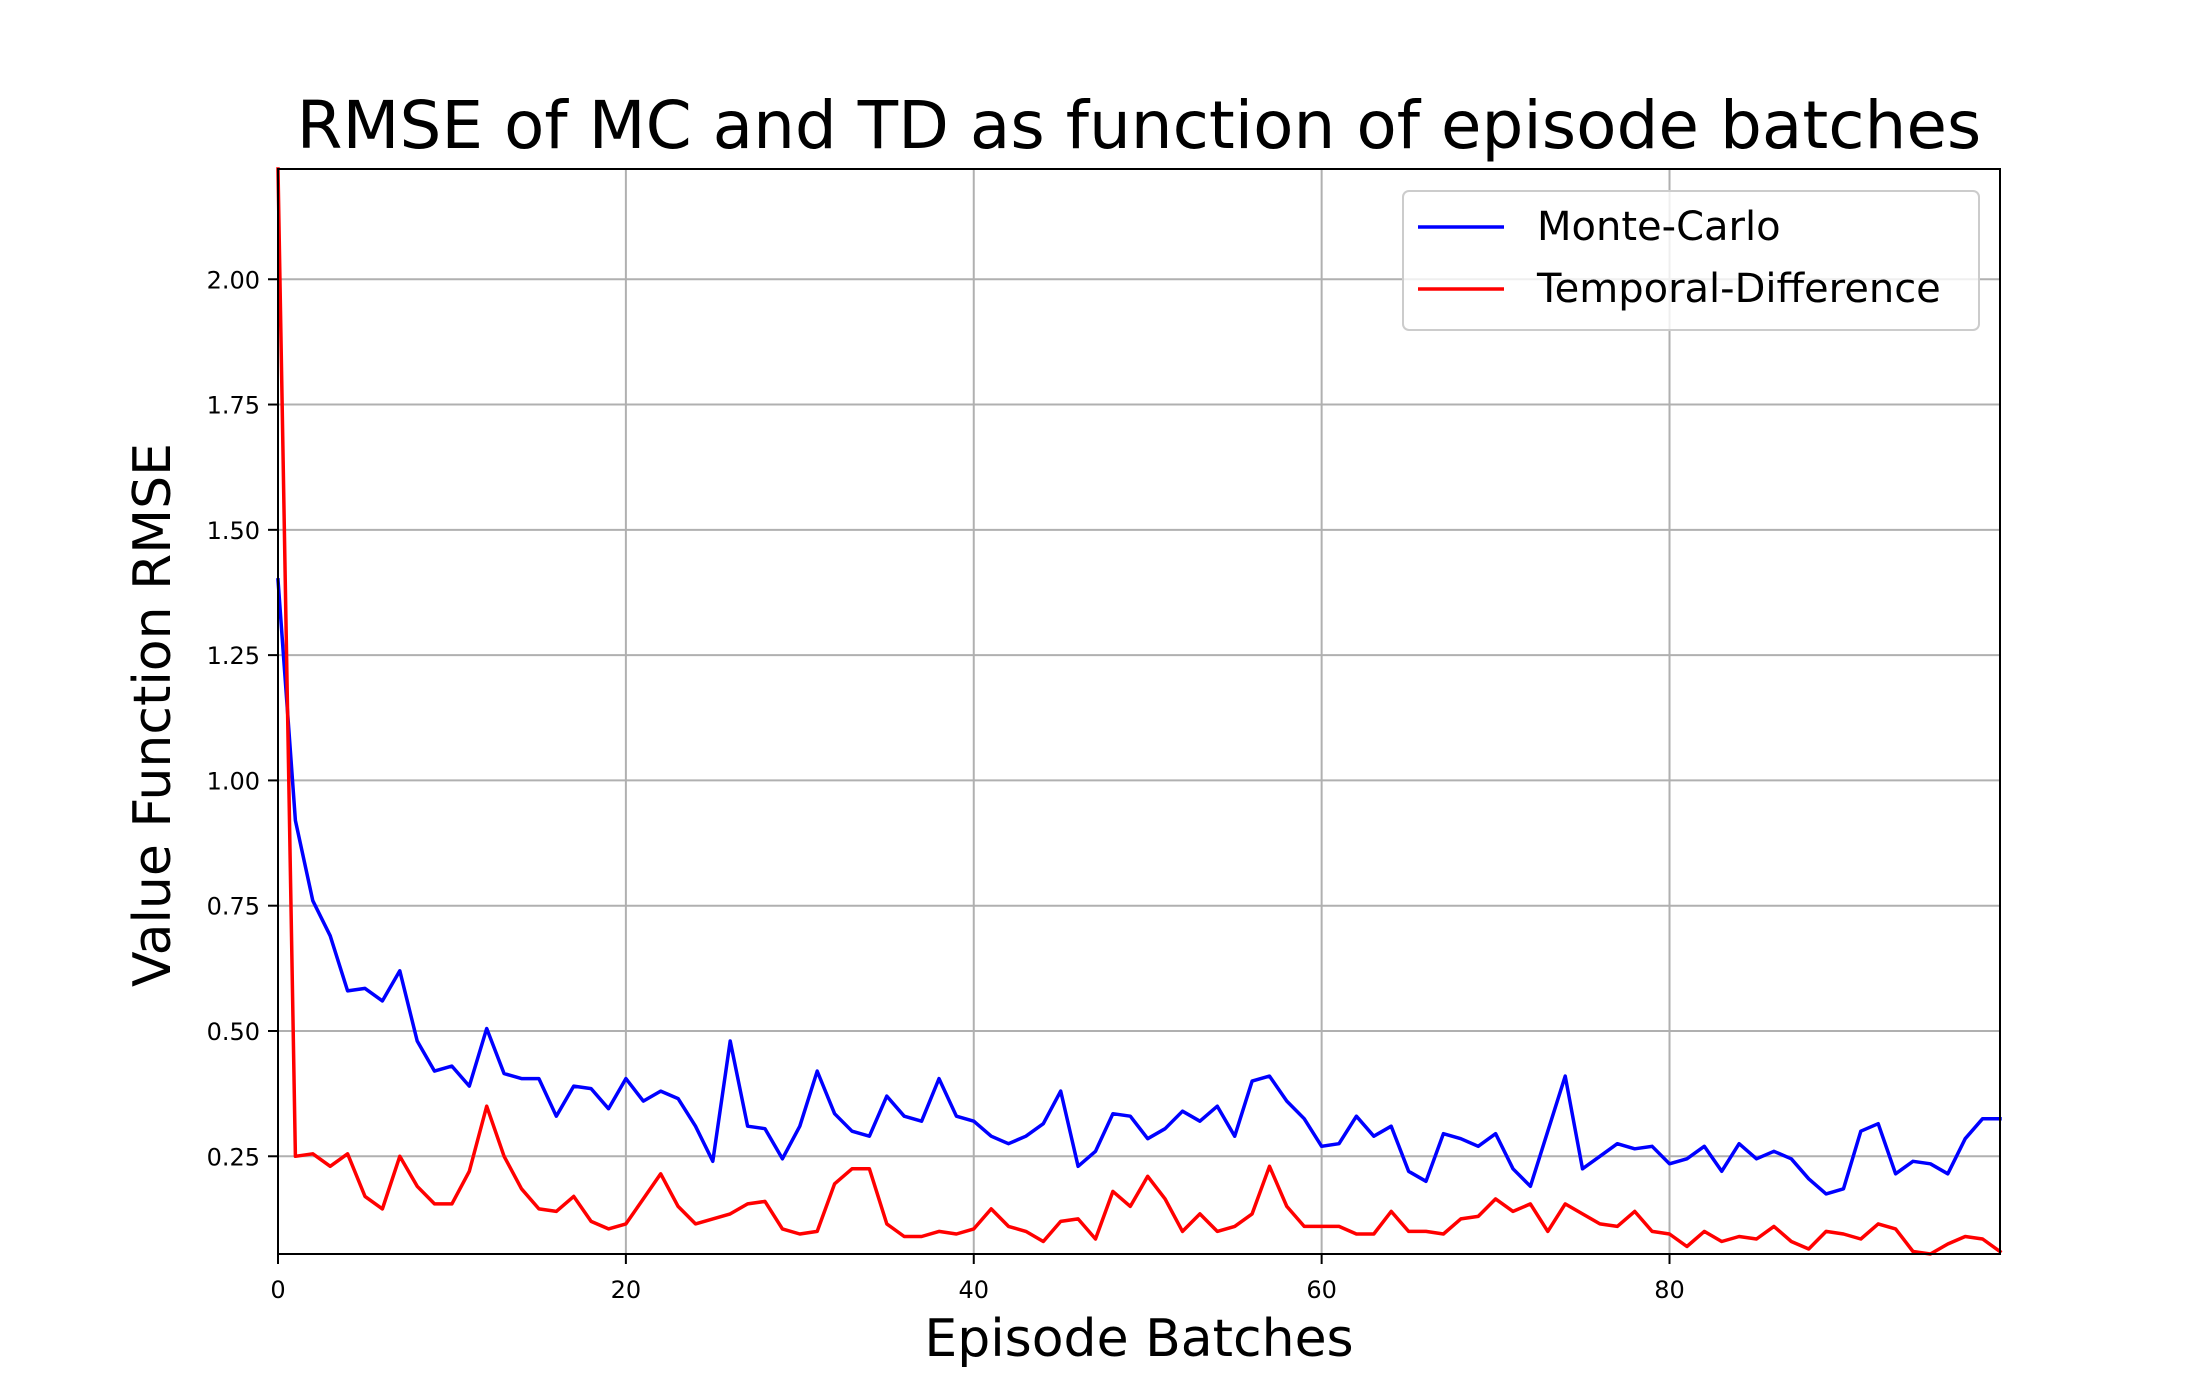 This screenshot has width=2200, height=1400. Describe the element at coordinates (626, 1290) in the screenshot. I see `x-tick-label: 20` at that location.